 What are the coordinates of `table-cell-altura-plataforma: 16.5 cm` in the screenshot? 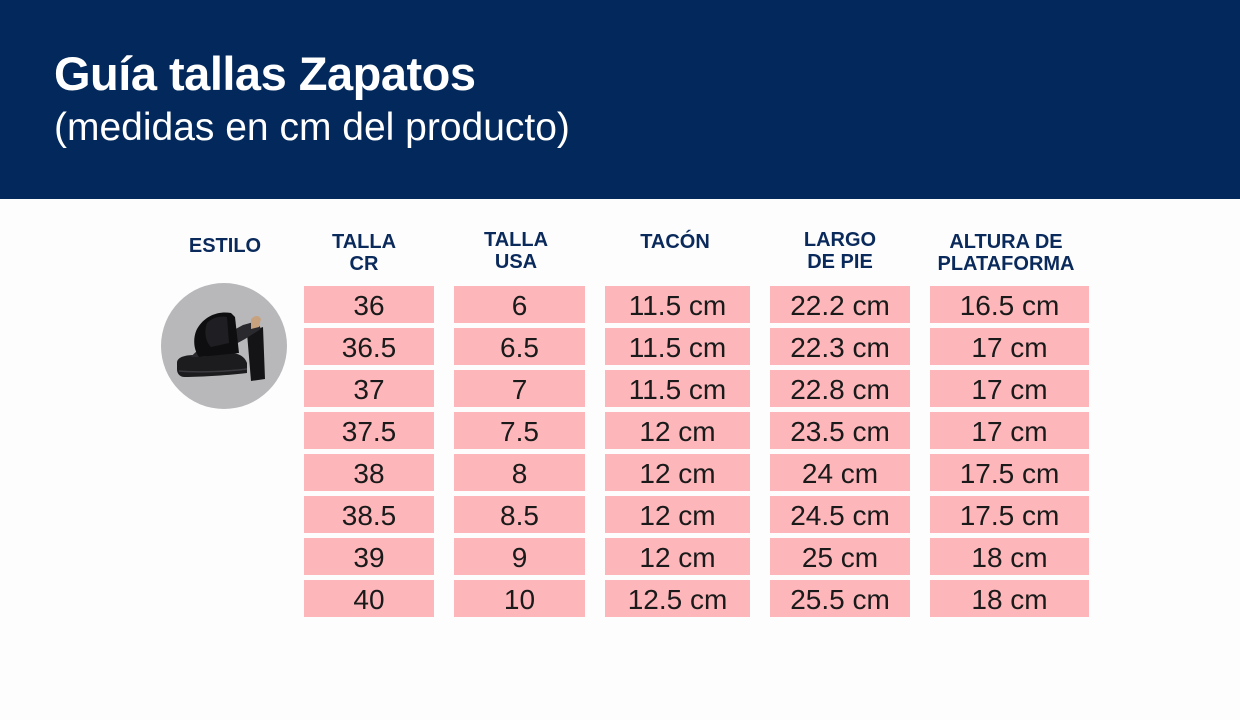 It's located at (1009, 304).